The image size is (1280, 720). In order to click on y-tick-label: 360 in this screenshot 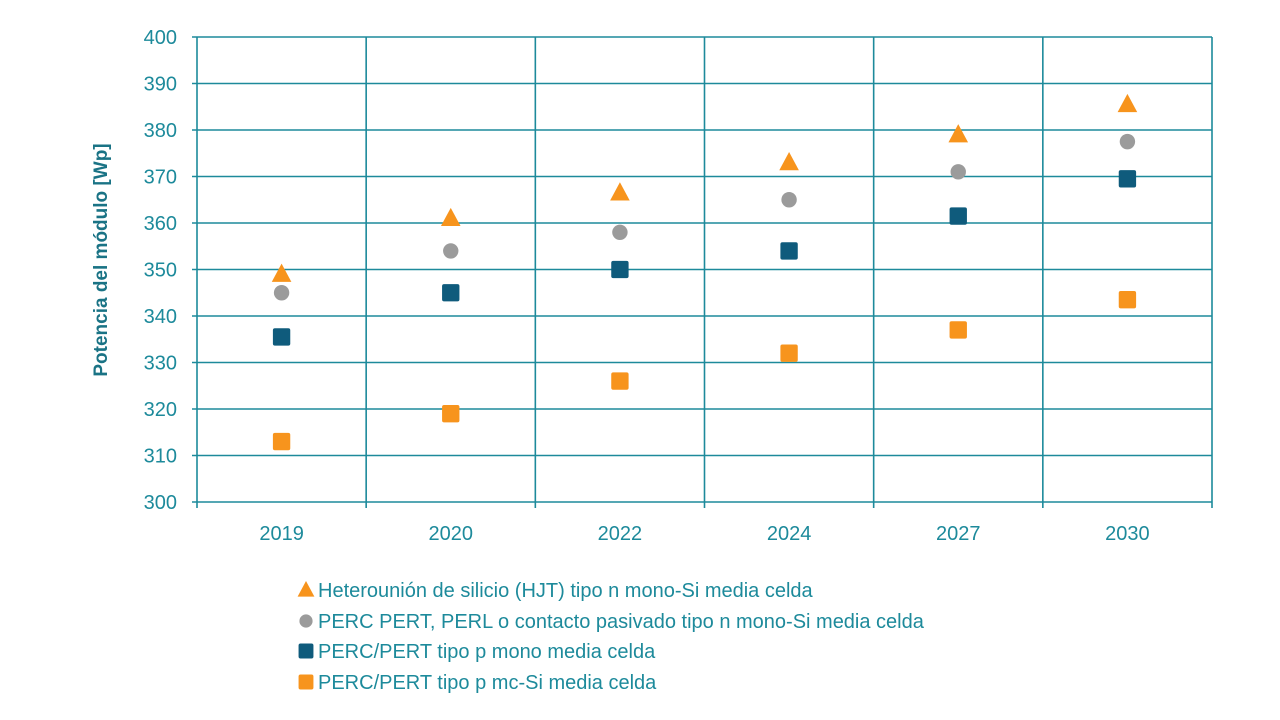, I will do `click(160, 224)`.